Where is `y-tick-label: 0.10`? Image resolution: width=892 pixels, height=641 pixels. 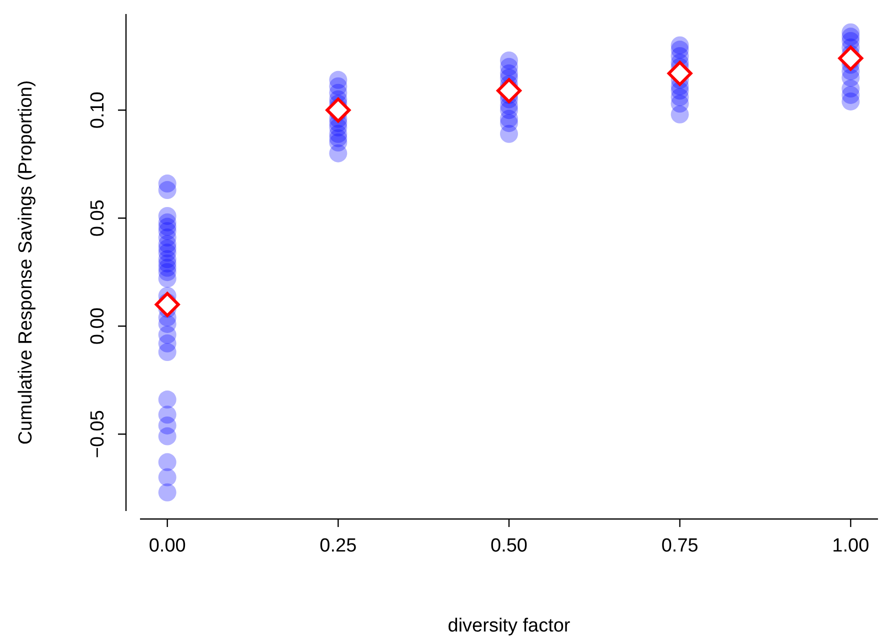
y-tick-label: 0.10 is located at coordinates (98, 110).